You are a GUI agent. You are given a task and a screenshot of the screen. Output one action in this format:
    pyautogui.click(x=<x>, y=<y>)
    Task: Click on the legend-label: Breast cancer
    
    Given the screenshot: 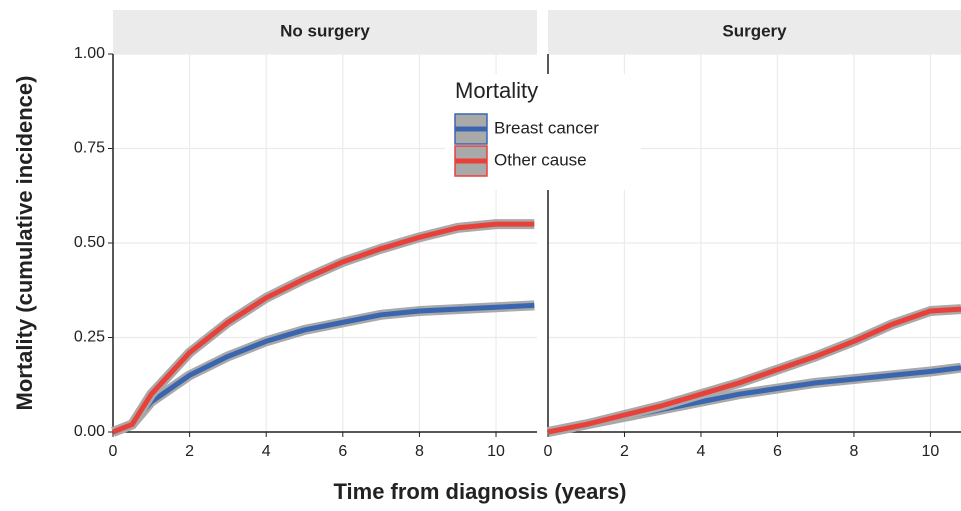 What is the action you would take?
    pyautogui.click(x=546, y=127)
    